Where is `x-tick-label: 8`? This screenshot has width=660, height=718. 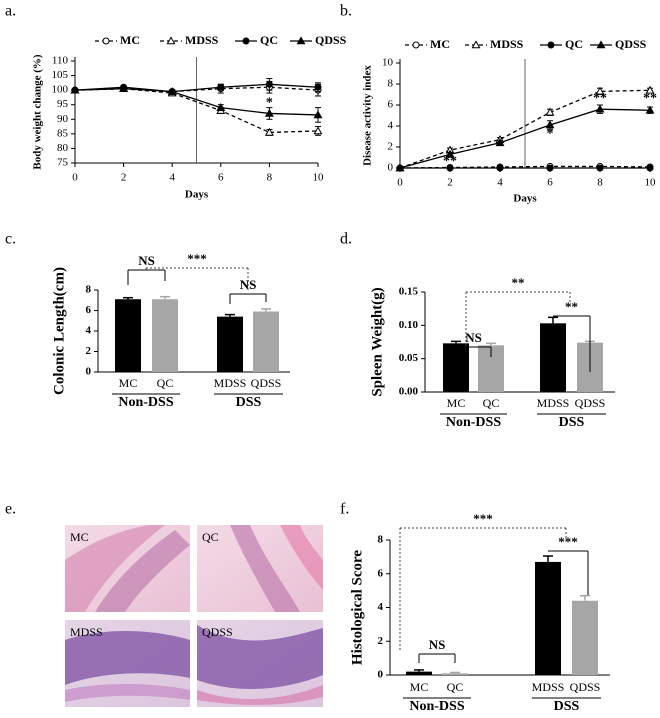
x-tick-label: 8 is located at coordinates (600, 183).